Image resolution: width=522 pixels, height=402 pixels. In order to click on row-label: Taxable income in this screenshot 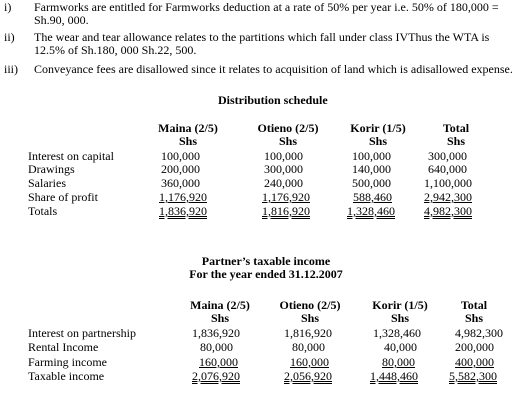, I will do `click(66, 376)`.